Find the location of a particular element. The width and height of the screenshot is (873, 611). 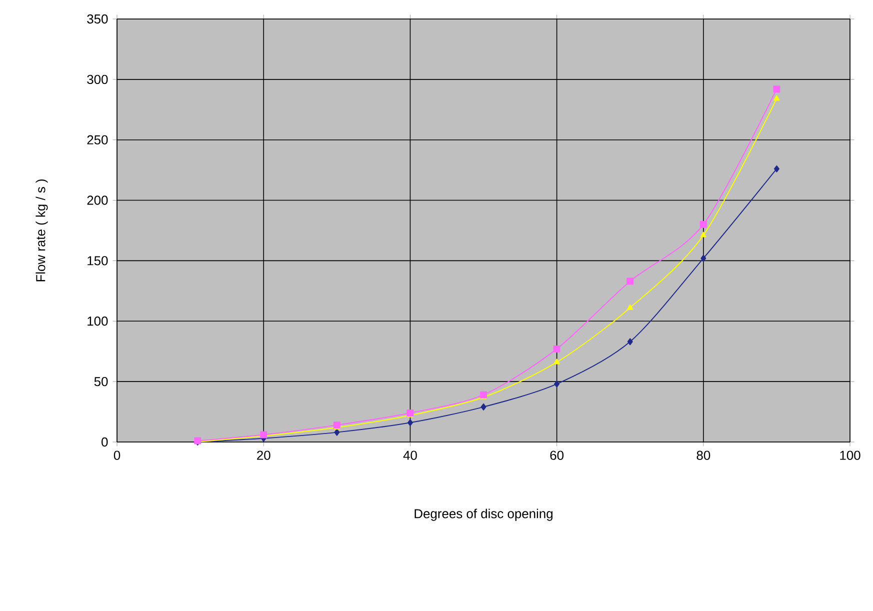

x-tick-label: 20 is located at coordinates (263, 455).